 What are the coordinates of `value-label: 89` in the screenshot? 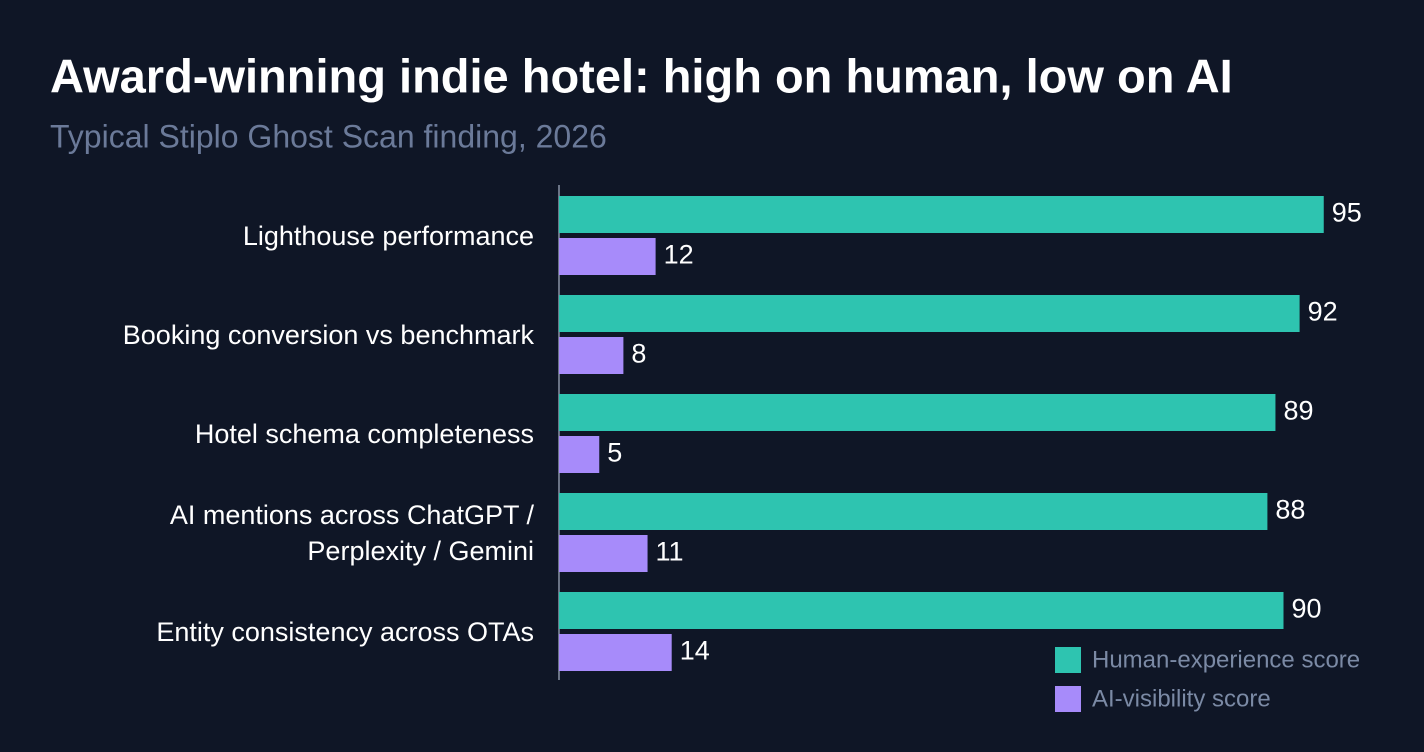 It's located at (1298, 411).